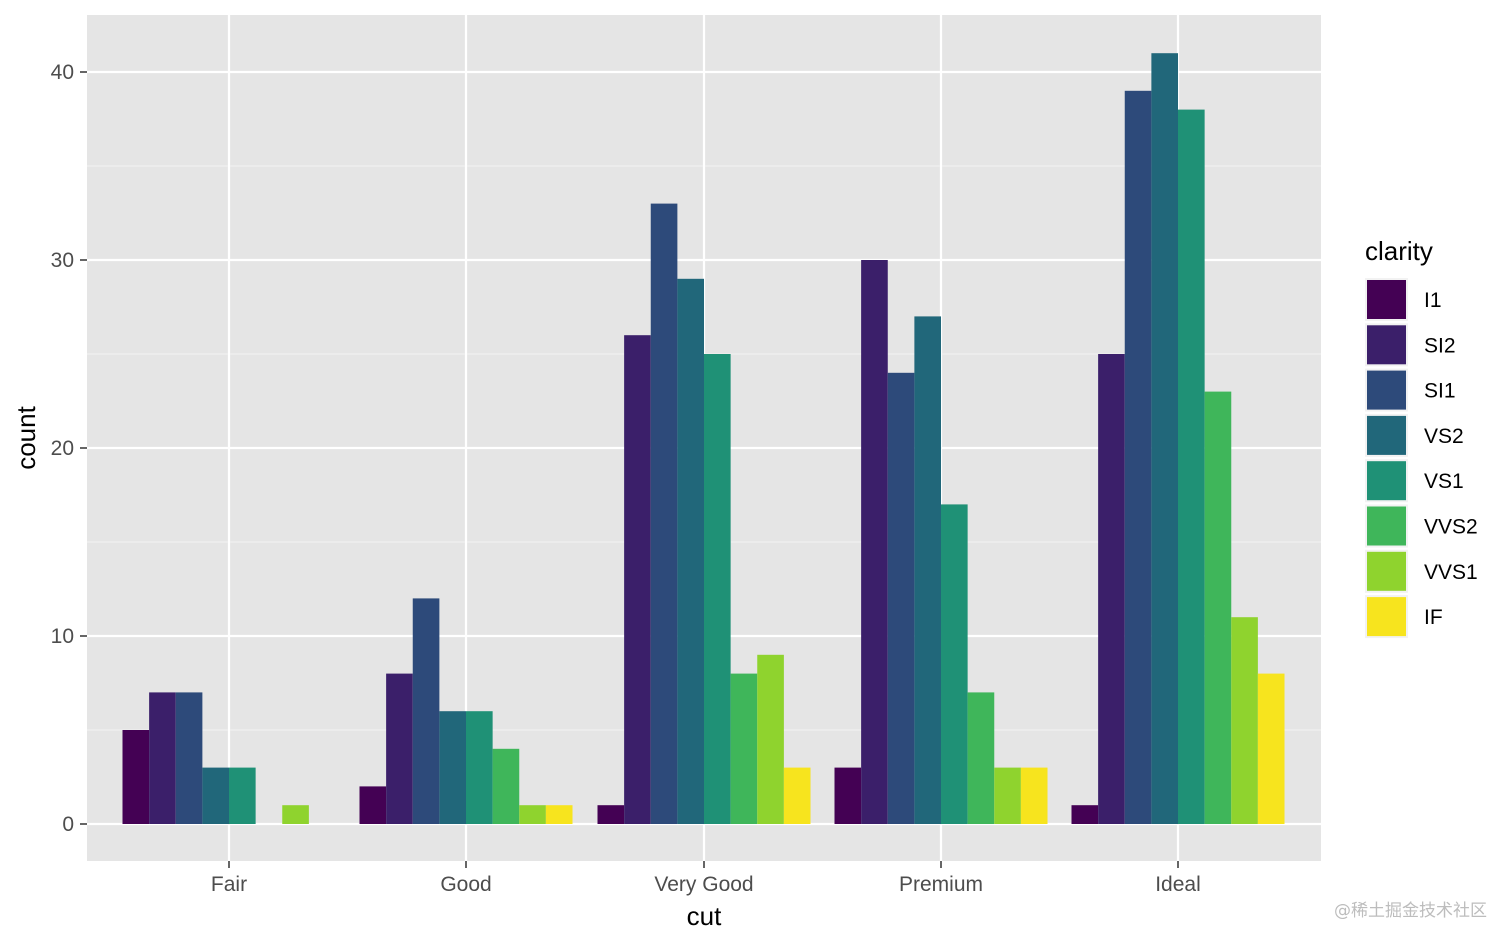 Image resolution: width=1512 pixels, height=945 pixels. What do you see at coordinates (1386, 481) in the screenshot?
I see `legend-swatch-vs1` at bounding box center [1386, 481].